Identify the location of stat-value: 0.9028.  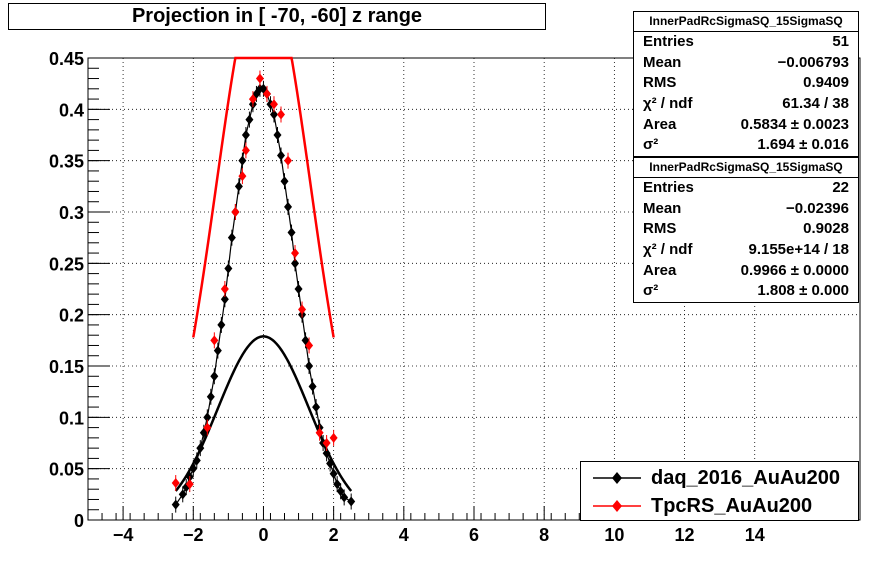
(826, 229).